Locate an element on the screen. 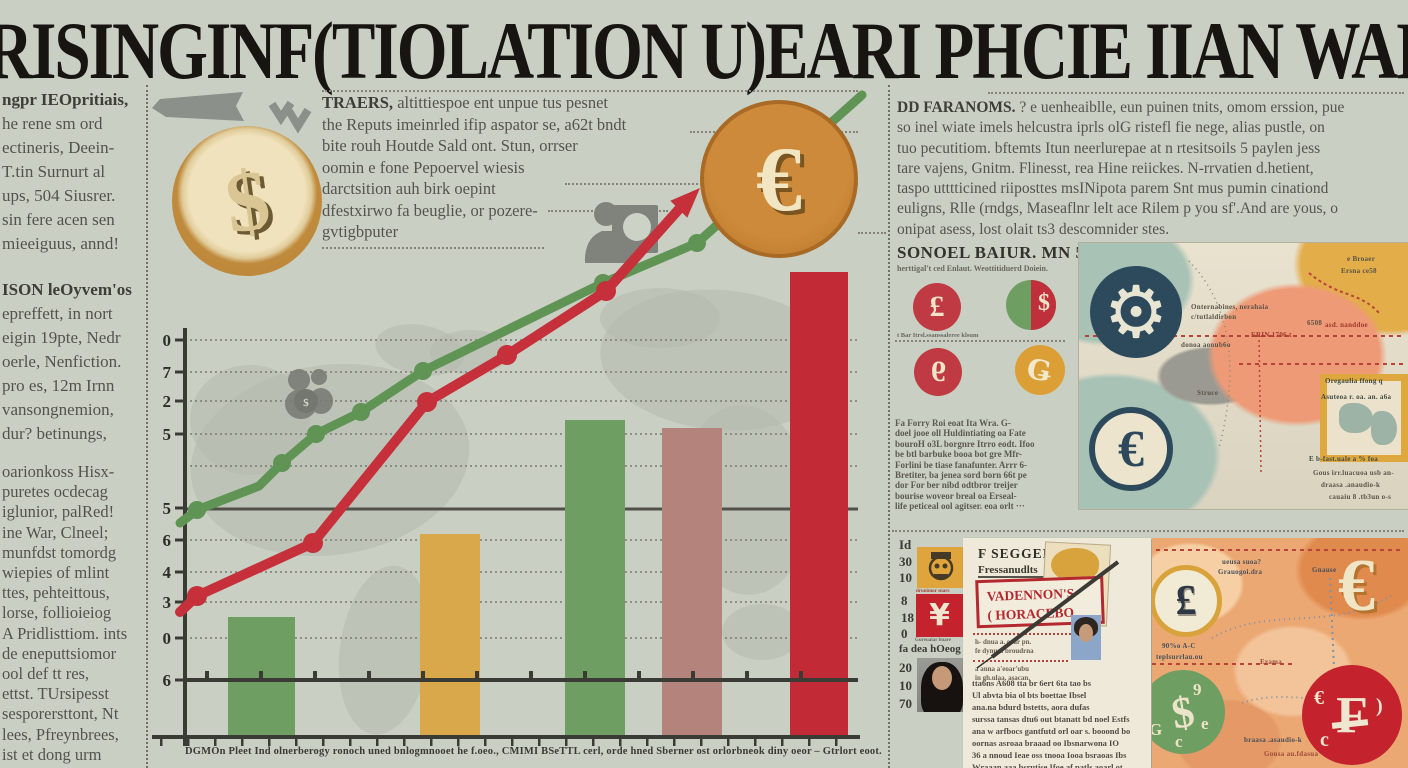 This screenshot has height=768, width=1408. ochre-ring-map-icon is located at coordinates (1364, 418).